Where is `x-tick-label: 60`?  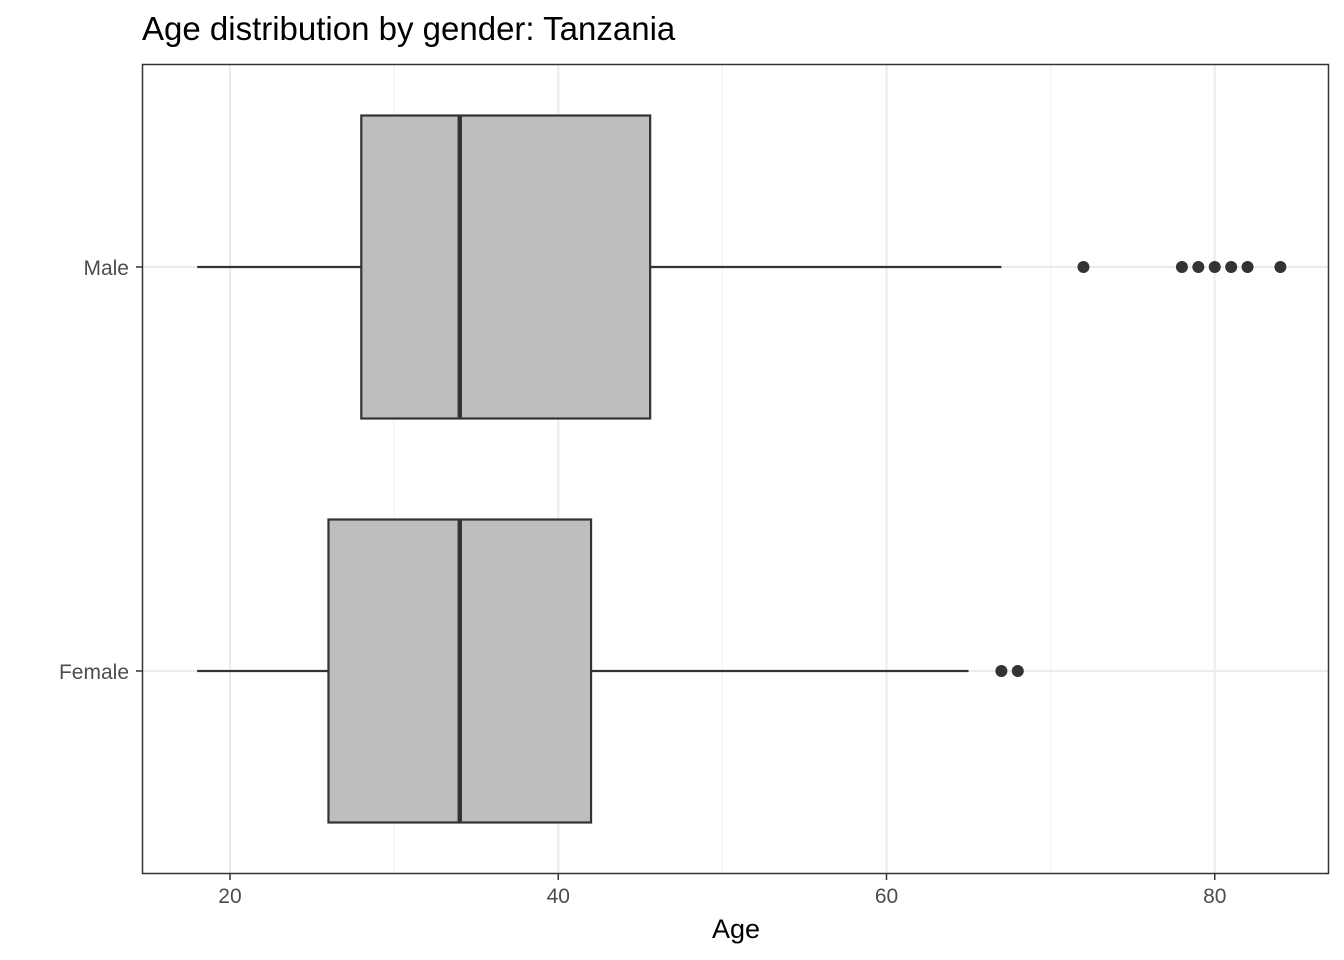 x-tick-label: 60 is located at coordinates (886, 896).